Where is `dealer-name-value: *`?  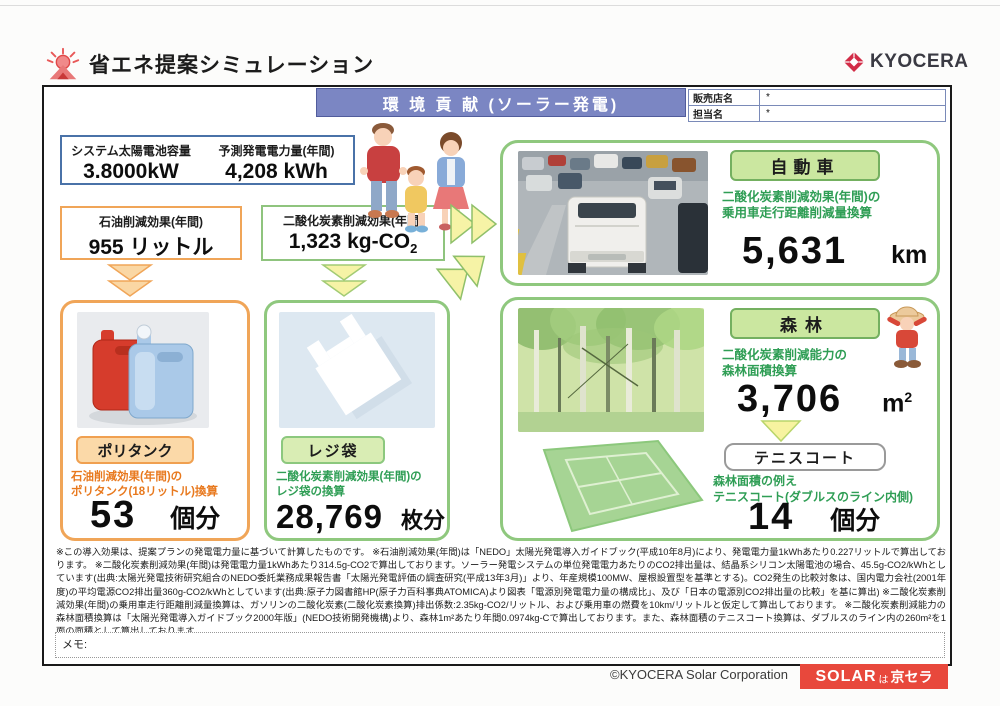
dealer-name-value: * is located at coordinates (768, 97).